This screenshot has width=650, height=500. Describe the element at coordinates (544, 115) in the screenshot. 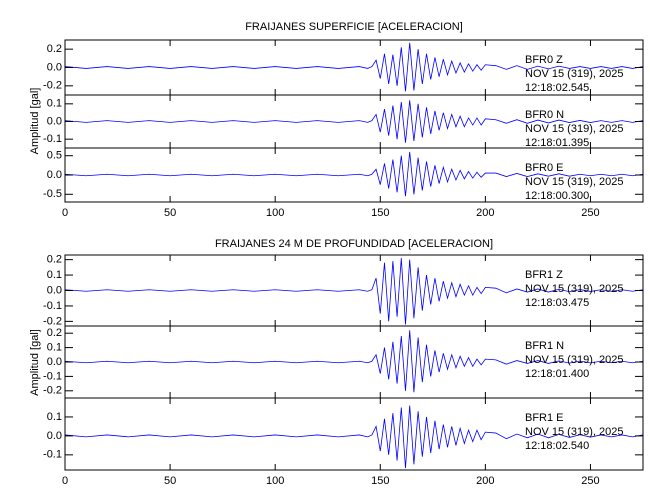

I see `station-label: BFR0 N` at that location.